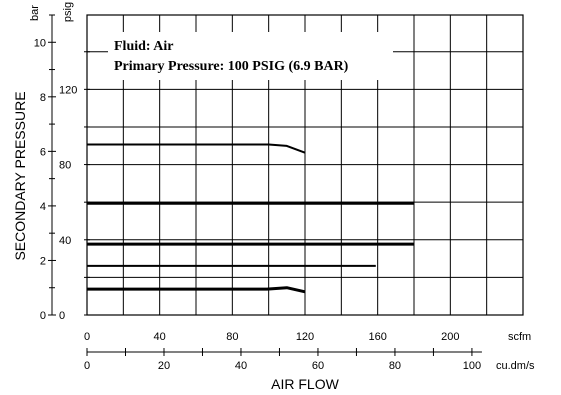 The image size is (561, 395). I want to click on cudms-axis-tick-label: 40, so click(241, 366).